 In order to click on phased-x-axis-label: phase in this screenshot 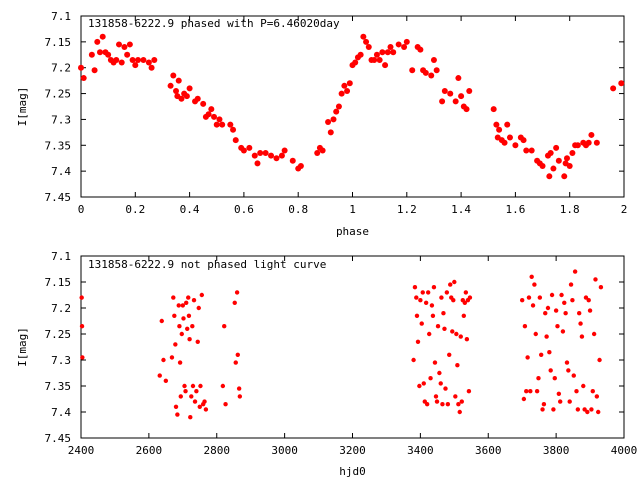, I will do `click(352, 231)`.